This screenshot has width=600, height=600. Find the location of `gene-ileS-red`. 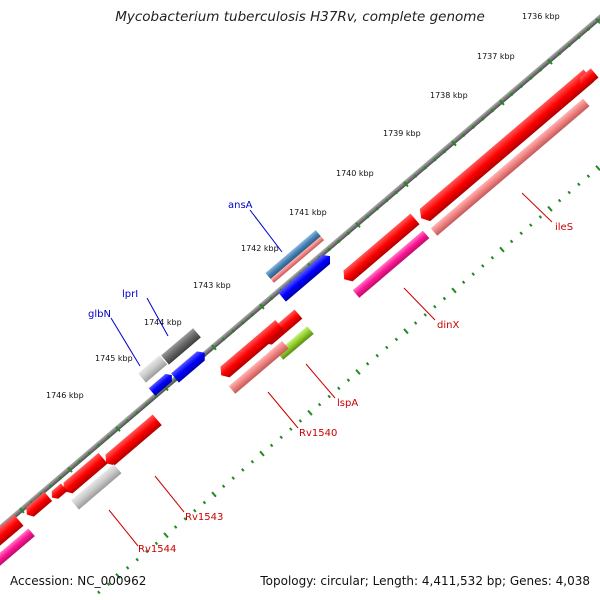

gene-ileS-red is located at coordinates (505, 147).